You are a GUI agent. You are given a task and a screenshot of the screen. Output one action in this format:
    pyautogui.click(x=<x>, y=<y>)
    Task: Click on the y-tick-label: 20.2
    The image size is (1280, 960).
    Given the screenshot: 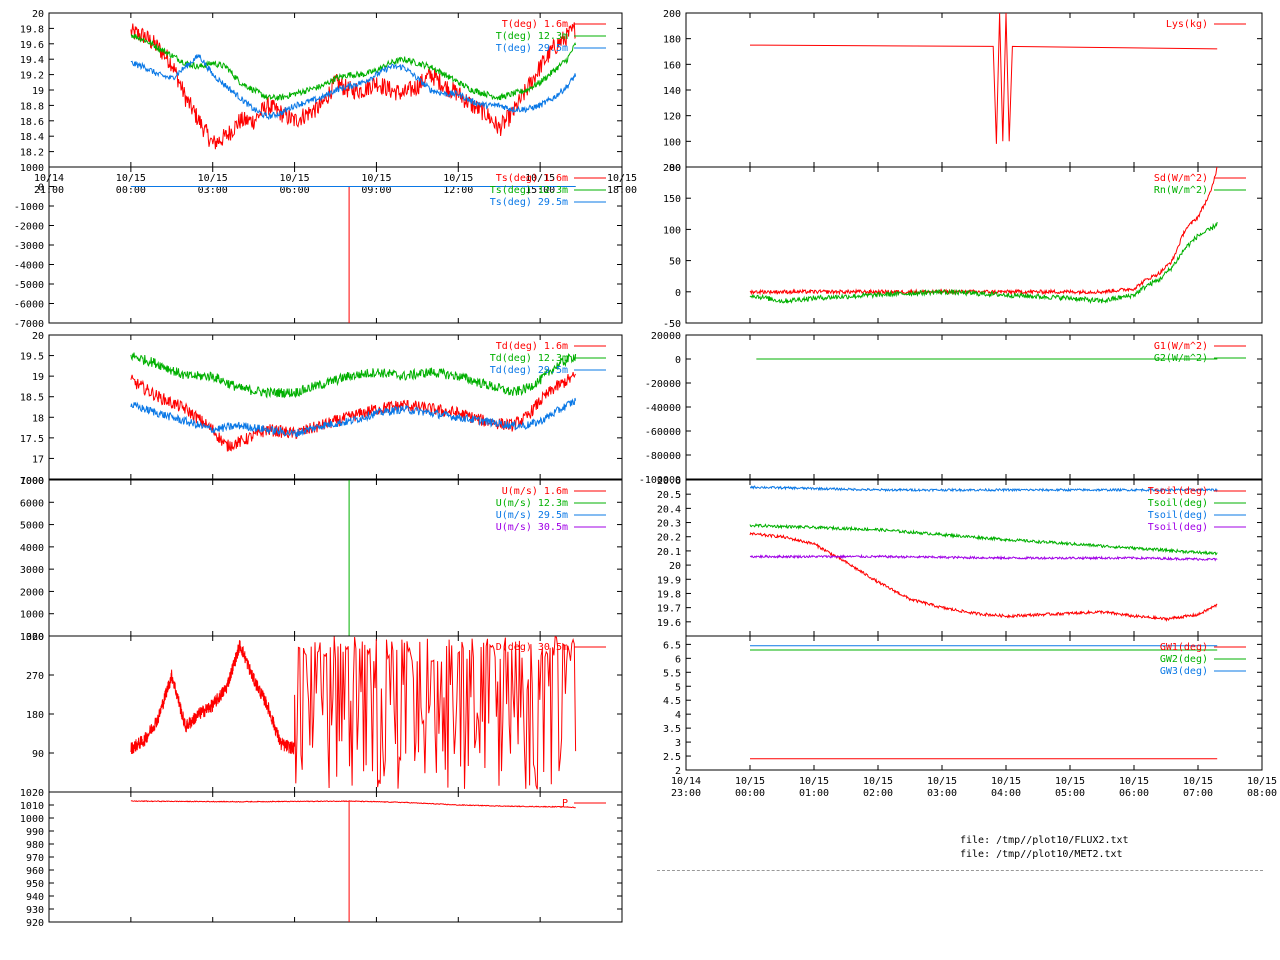 What is the action you would take?
    pyautogui.click(x=669, y=538)
    